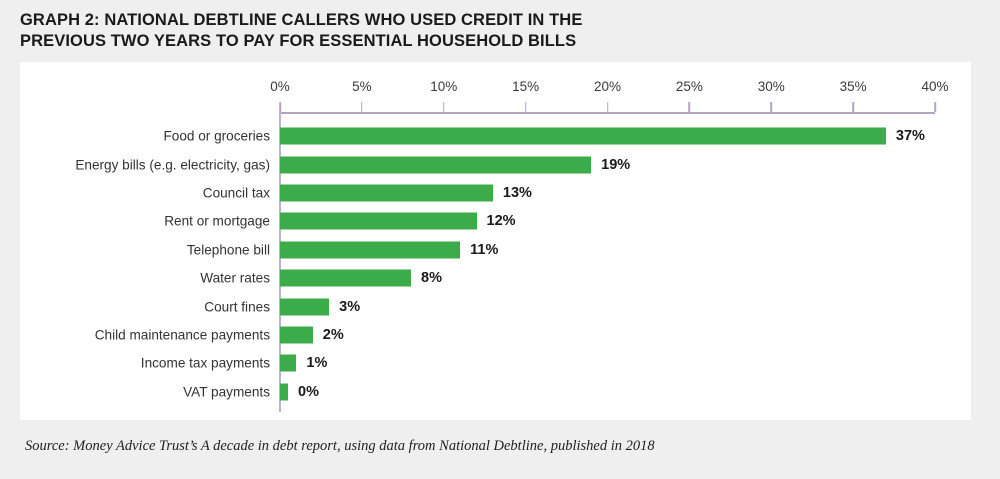  I want to click on category-label-container: Food or groceries, so click(150, 136).